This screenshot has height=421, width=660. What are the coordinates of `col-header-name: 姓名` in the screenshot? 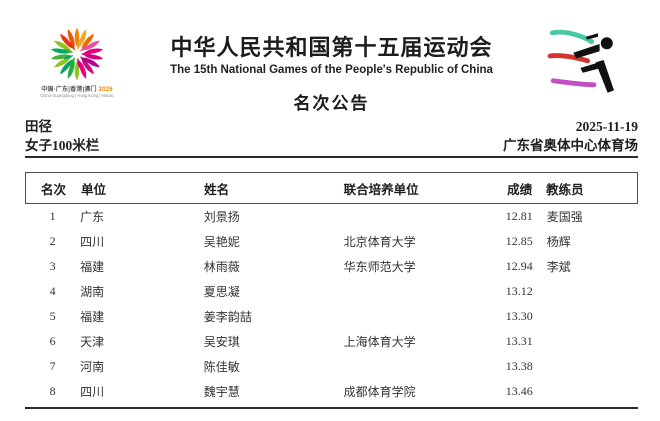 It's located at (217, 189).